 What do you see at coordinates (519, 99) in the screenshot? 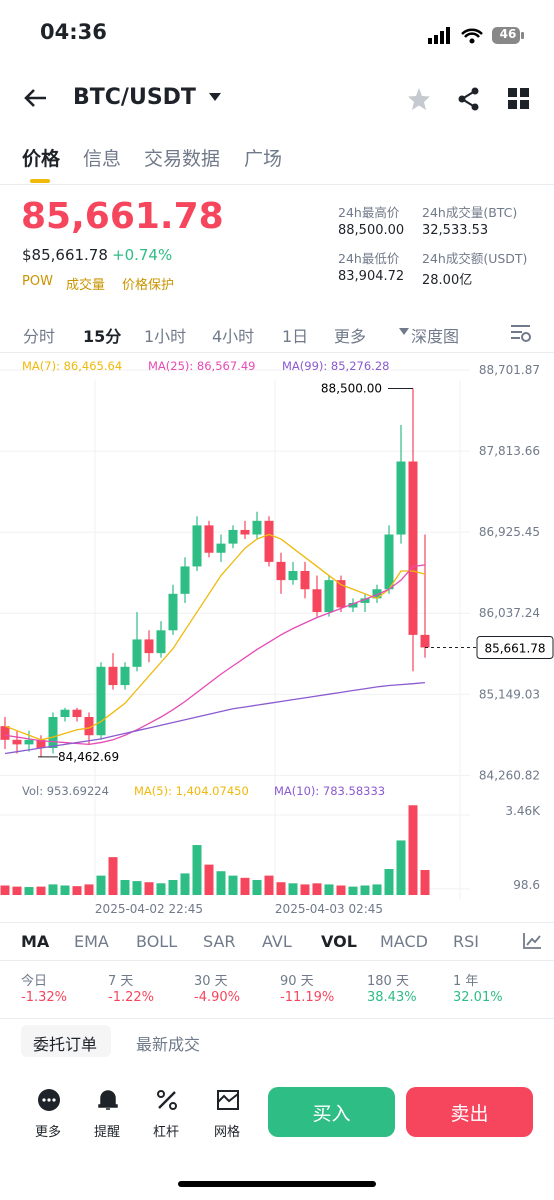
I see `layout` at bounding box center [519, 99].